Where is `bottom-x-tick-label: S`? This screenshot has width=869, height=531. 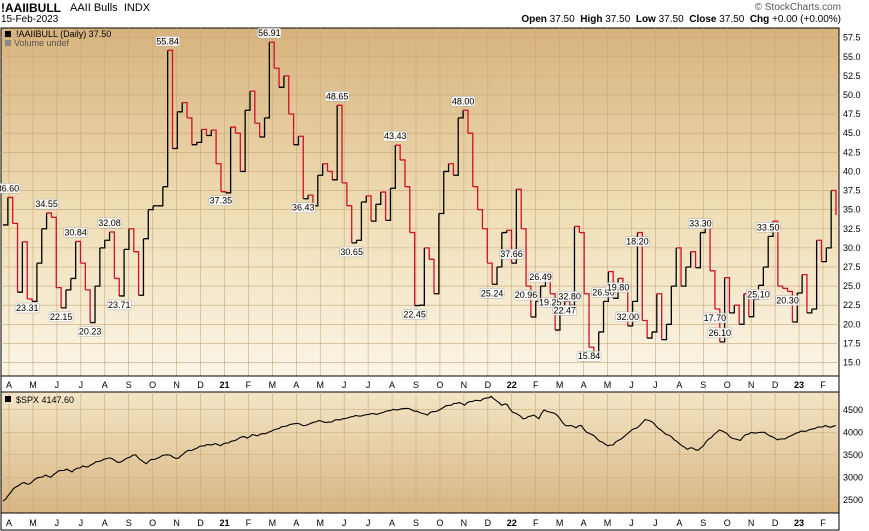
bottom-x-tick-label: S is located at coordinates (703, 523).